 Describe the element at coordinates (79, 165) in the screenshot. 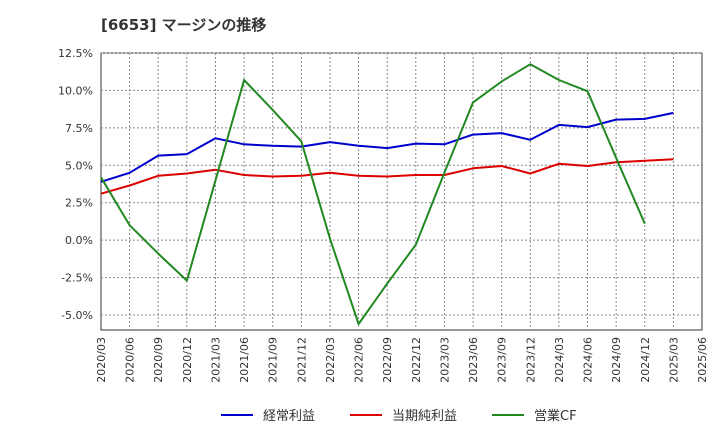

I see `y-tick-label: 5.0%` at that location.